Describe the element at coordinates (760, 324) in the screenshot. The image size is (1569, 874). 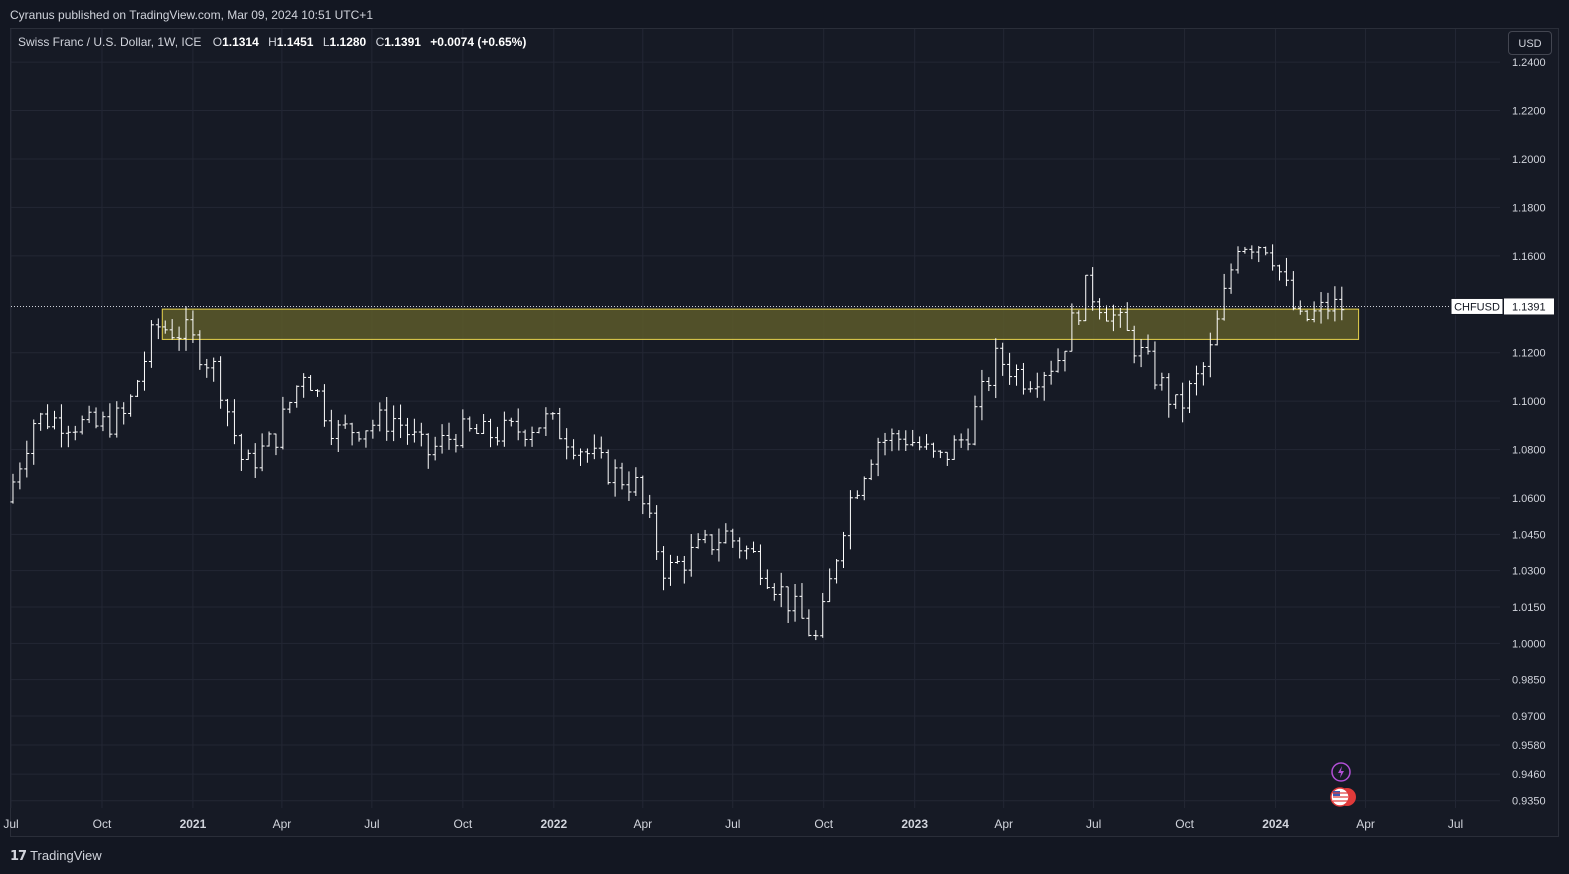
I see `support-resistance-zone` at that location.